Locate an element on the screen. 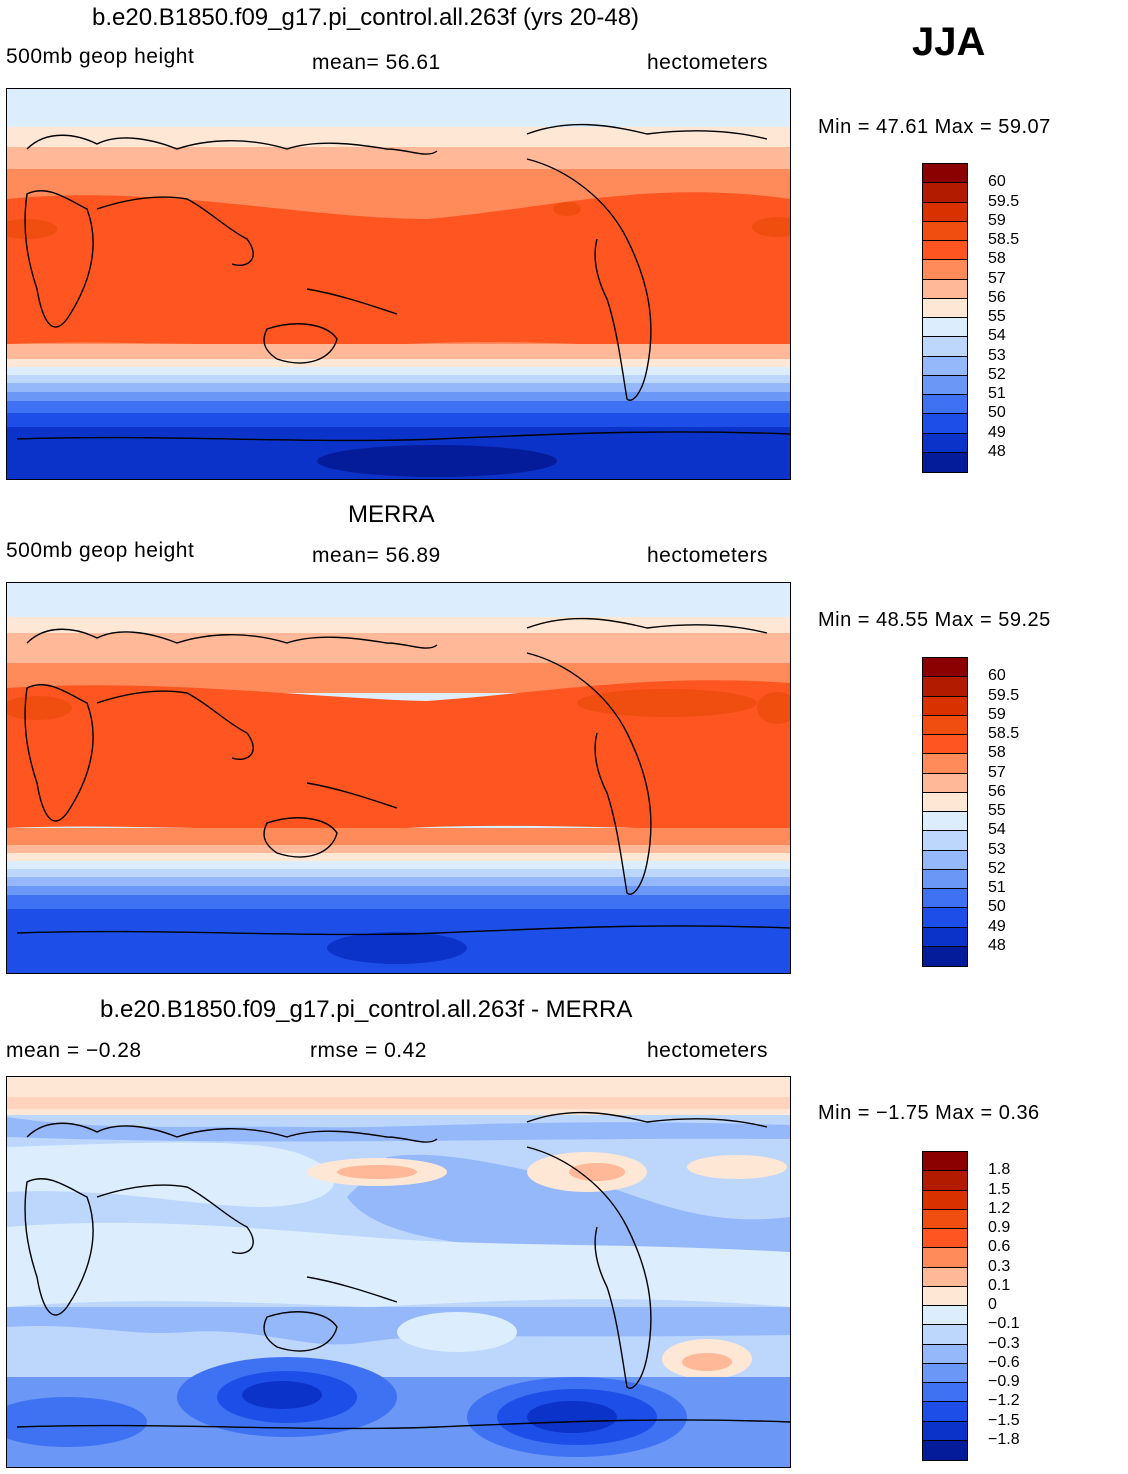  panel-2-variable-label: 500mb geop height is located at coordinates (100, 550).